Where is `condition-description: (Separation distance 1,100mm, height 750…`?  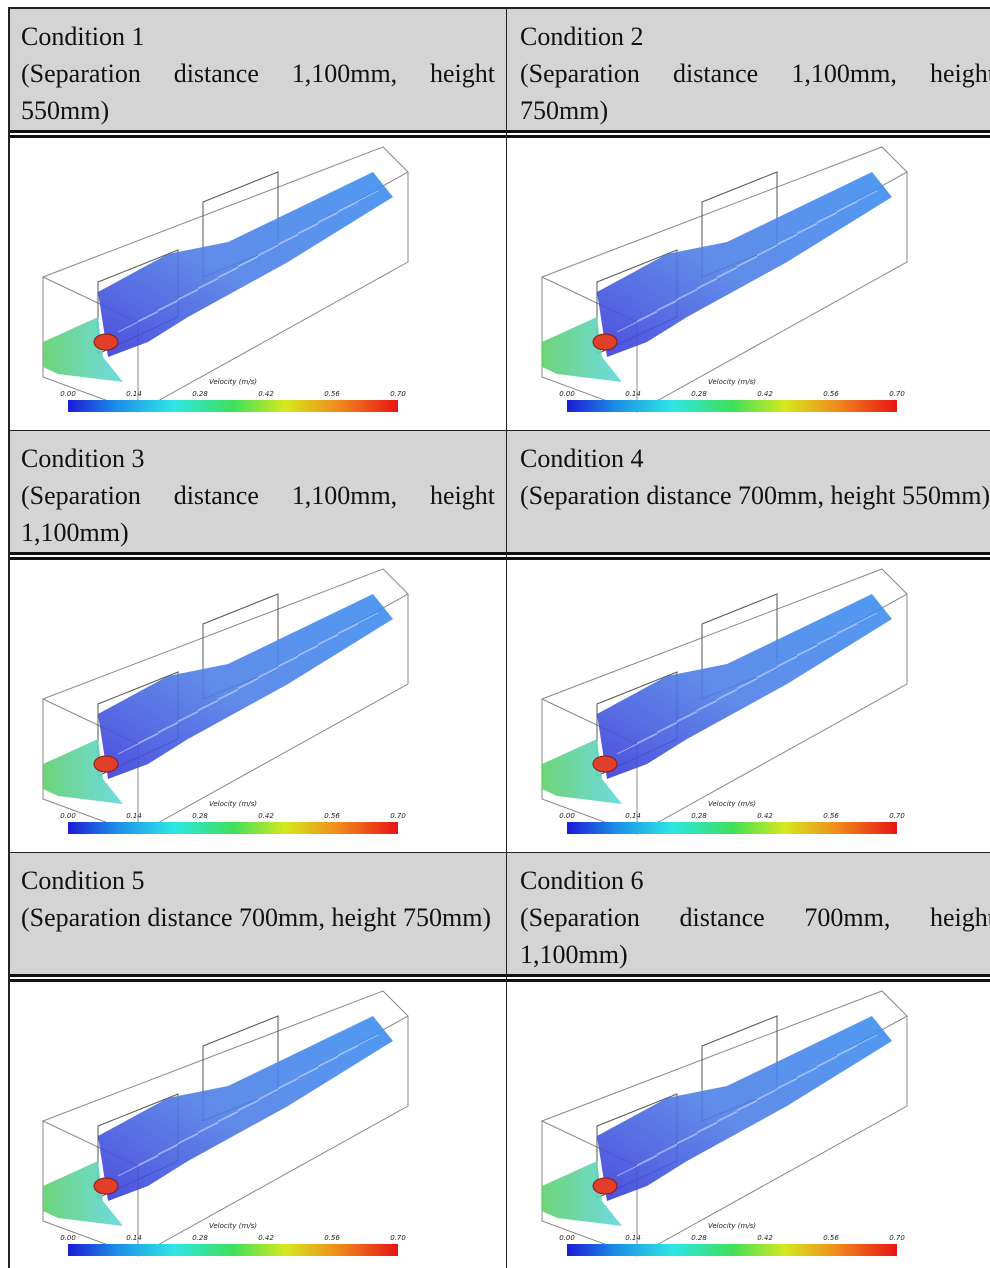
condition-description: (Separation distance 1,100mm, height 750… is located at coordinates (755, 92).